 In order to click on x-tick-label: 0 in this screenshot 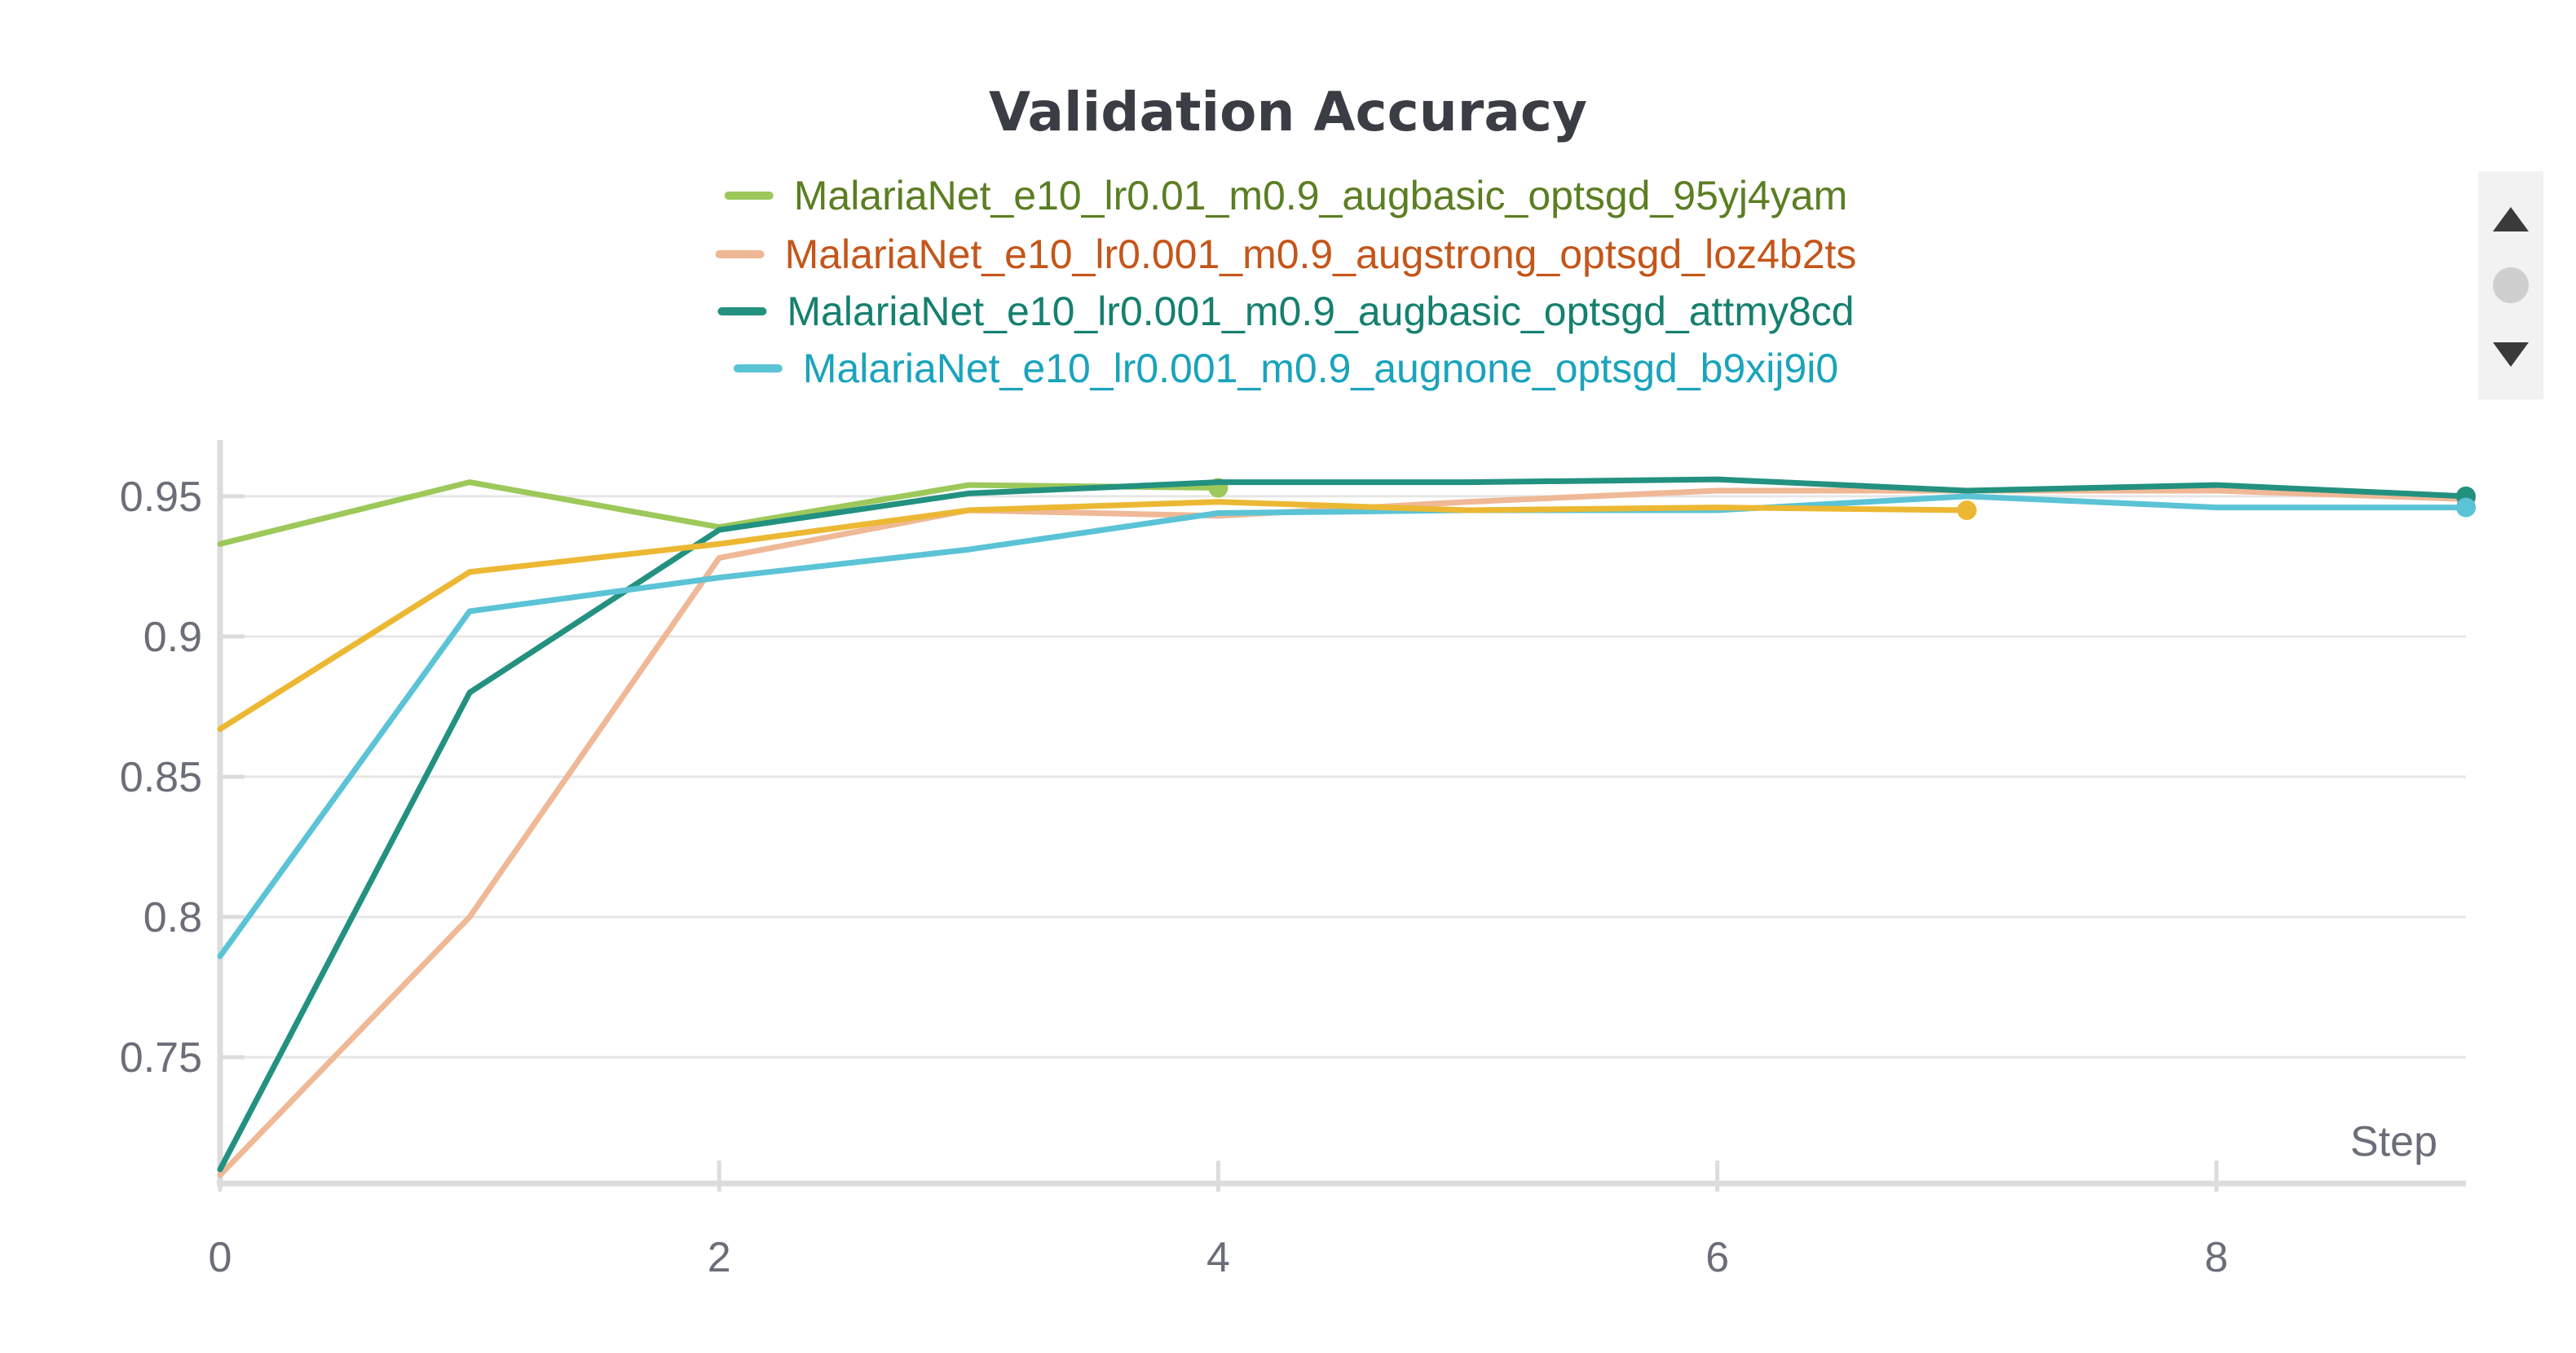, I will do `click(220, 1257)`.